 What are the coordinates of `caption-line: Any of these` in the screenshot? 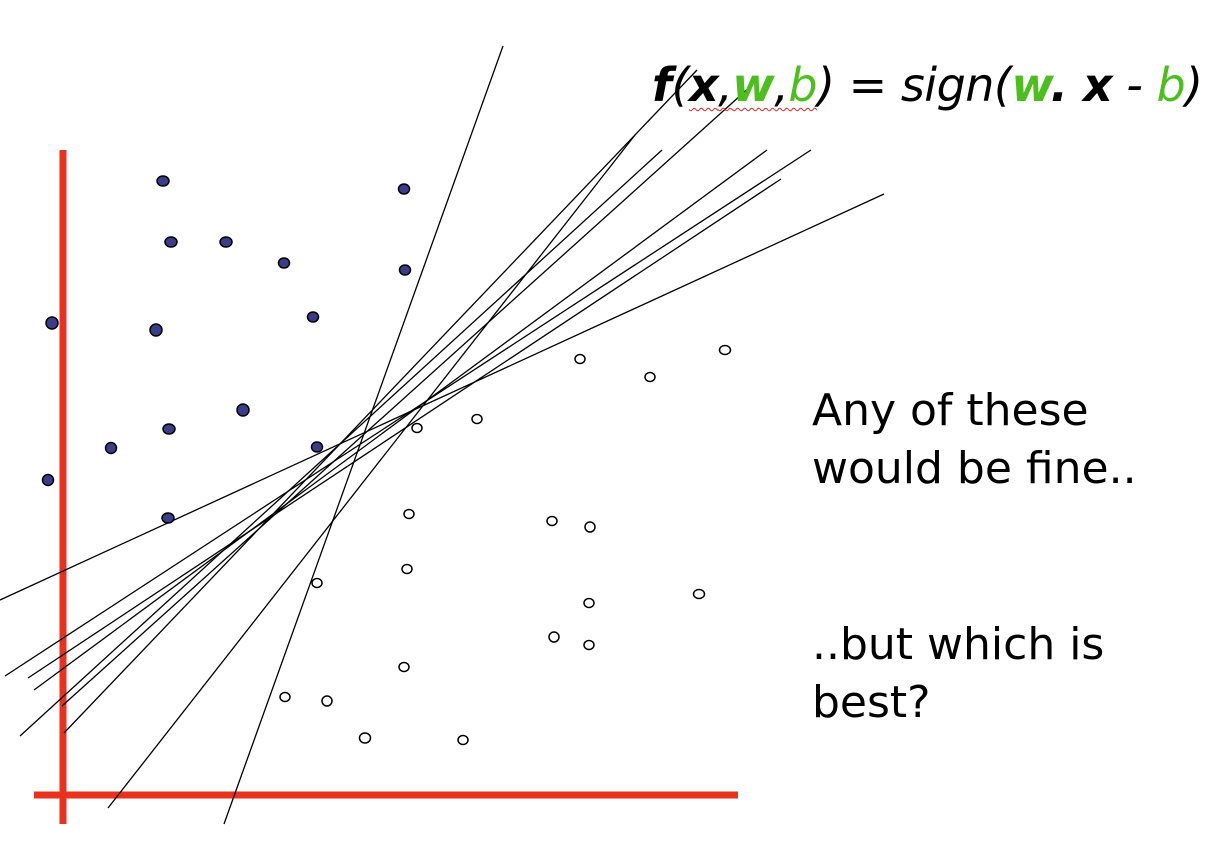 It's located at (950, 410).